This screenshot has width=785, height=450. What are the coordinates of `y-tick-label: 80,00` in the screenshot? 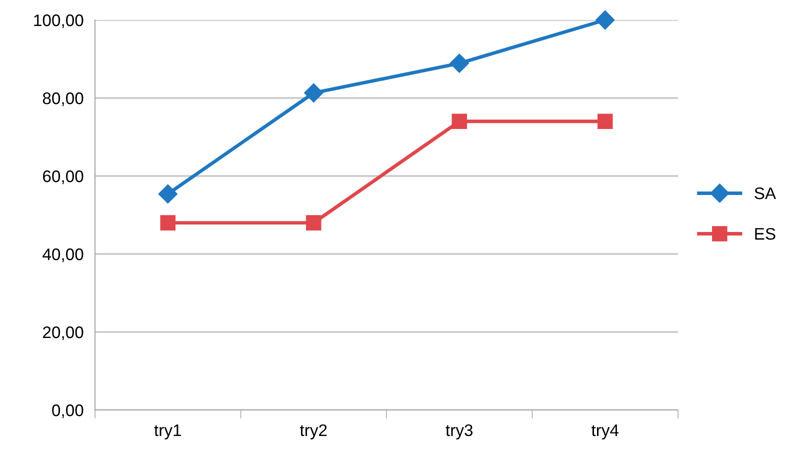 It's located at (63, 99).